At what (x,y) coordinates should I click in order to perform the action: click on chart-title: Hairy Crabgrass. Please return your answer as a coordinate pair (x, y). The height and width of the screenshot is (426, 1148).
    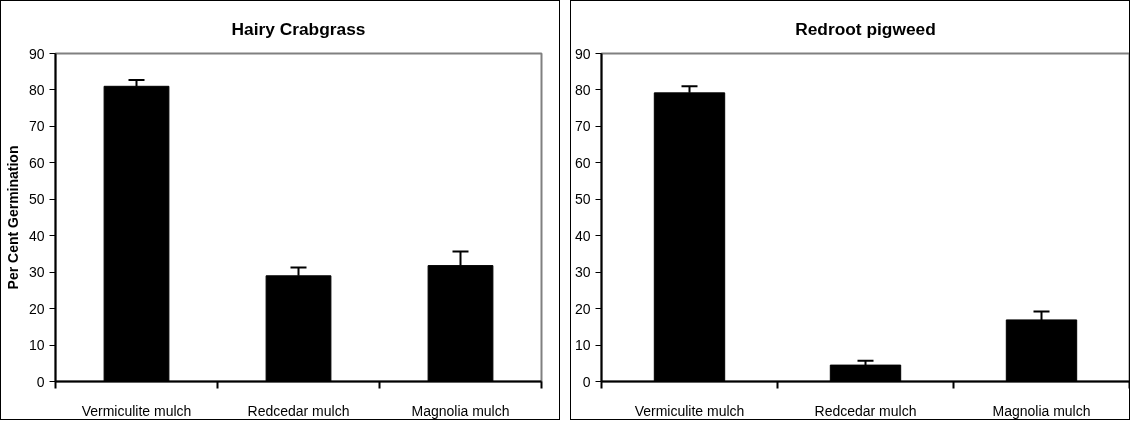
    Looking at the image, I should click on (298, 28).